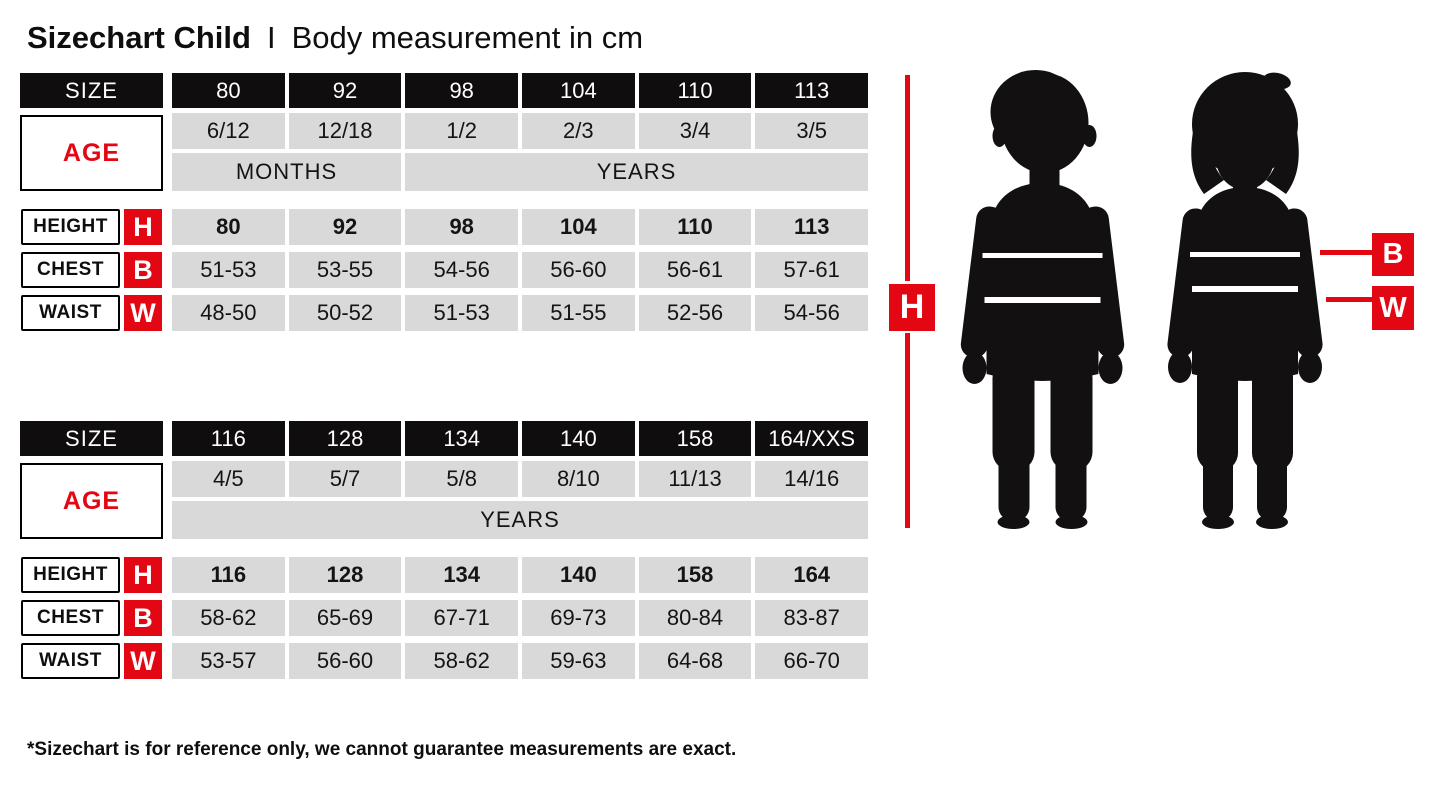  I want to click on age-cell: 5/8, so click(462, 479).